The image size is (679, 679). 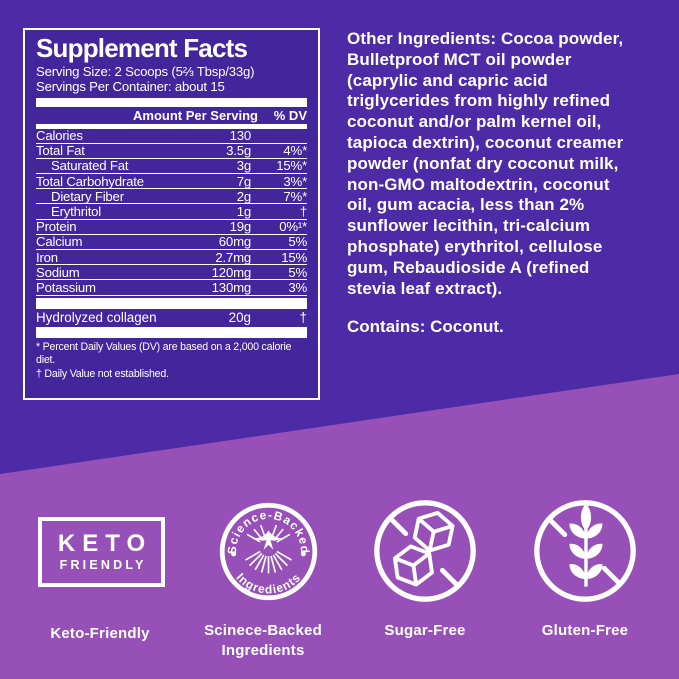 I want to click on no-sugar-cubes-icon, so click(x=425, y=551).